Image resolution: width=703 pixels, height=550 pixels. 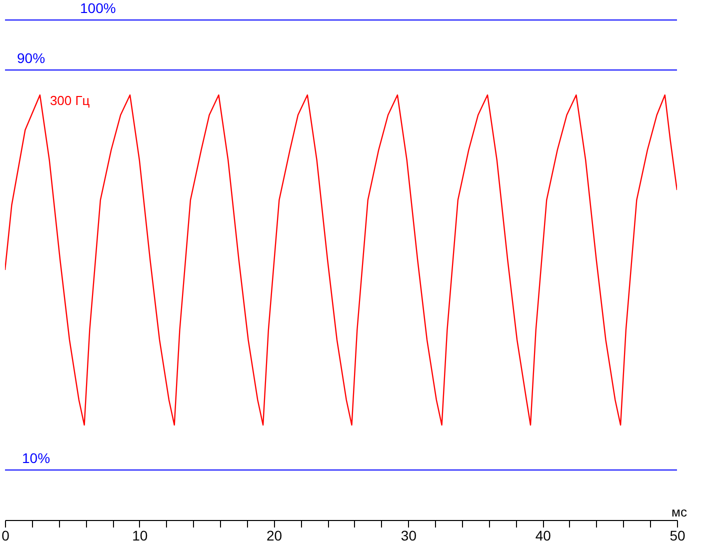 I want to click on ref-line-label: 90%, so click(x=31, y=58).